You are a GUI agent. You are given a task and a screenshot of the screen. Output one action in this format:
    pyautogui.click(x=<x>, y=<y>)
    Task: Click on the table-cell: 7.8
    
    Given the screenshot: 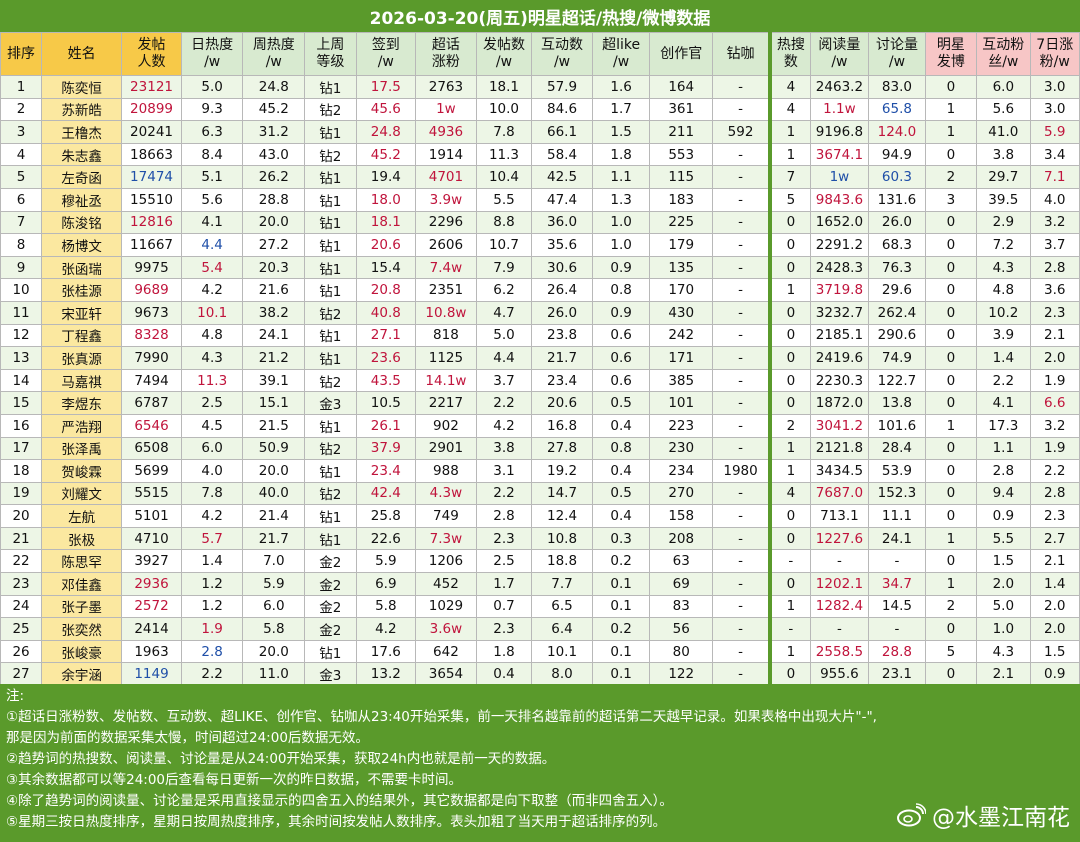 What is the action you would take?
    pyautogui.click(x=212, y=493)
    